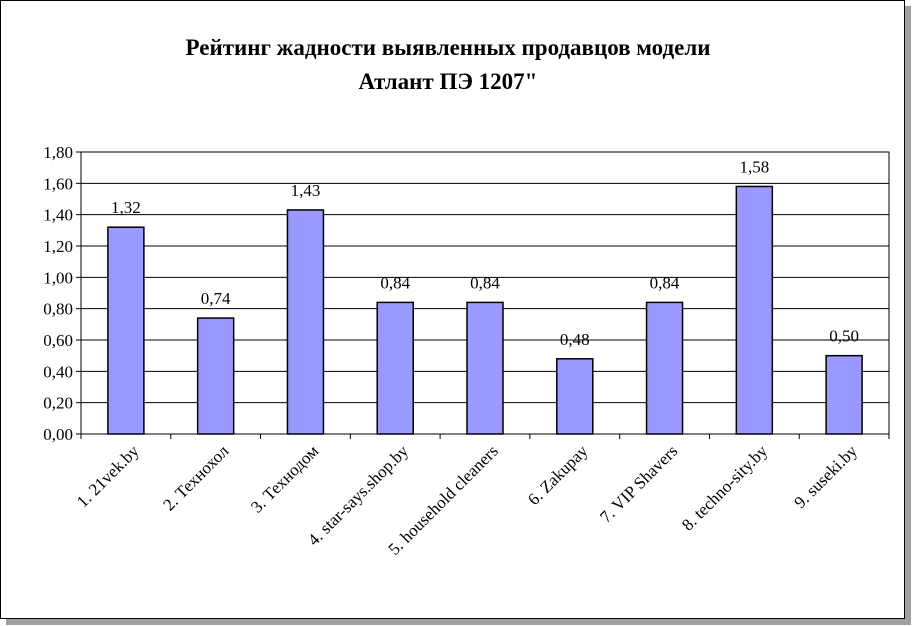 Image resolution: width=912 pixels, height=626 pixels. What do you see at coordinates (448, 81) in the screenshot?
I see `chart-title-line-2: Атлант ПЭ 1207"` at bounding box center [448, 81].